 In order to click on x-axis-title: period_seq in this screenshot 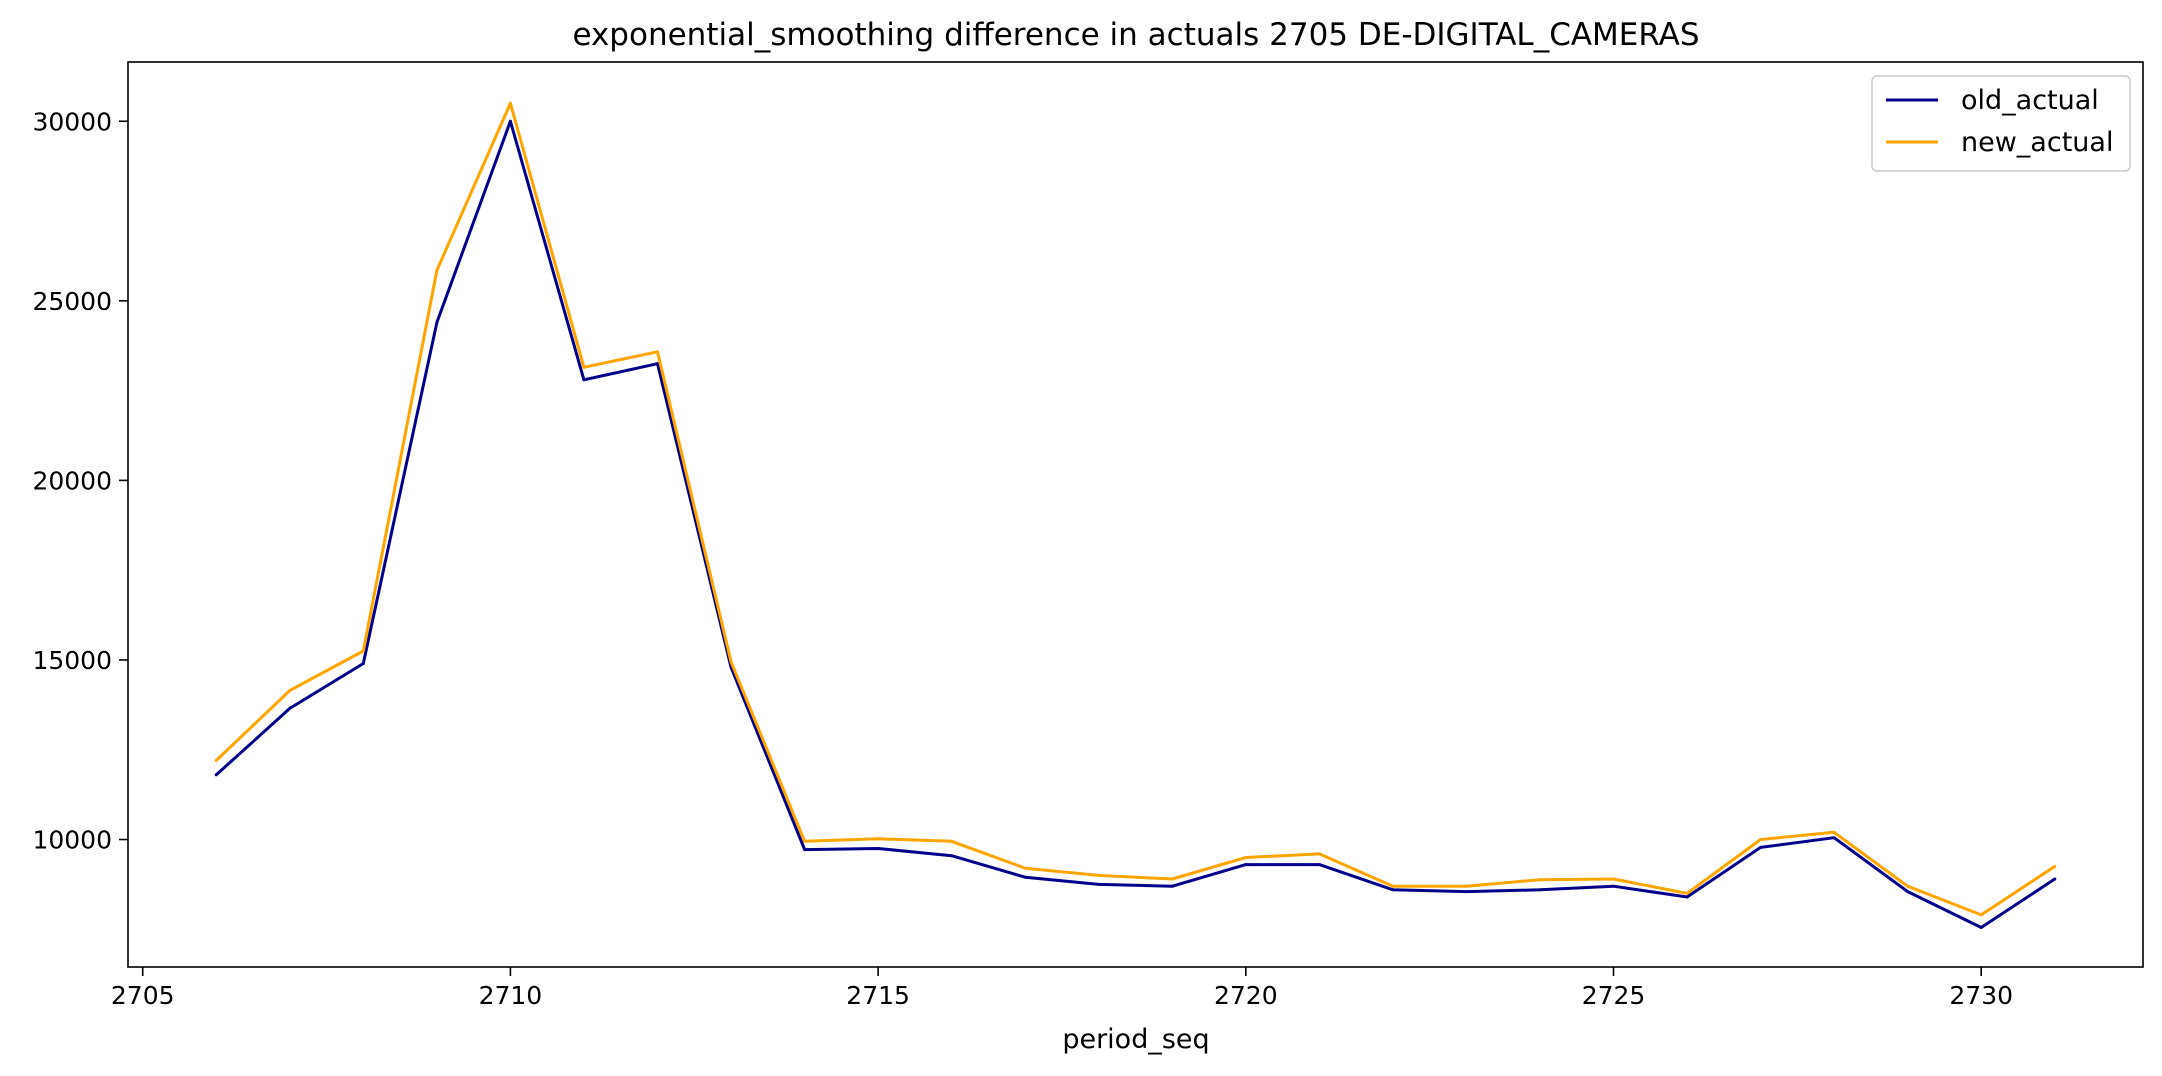, I will do `click(1135, 1039)`.